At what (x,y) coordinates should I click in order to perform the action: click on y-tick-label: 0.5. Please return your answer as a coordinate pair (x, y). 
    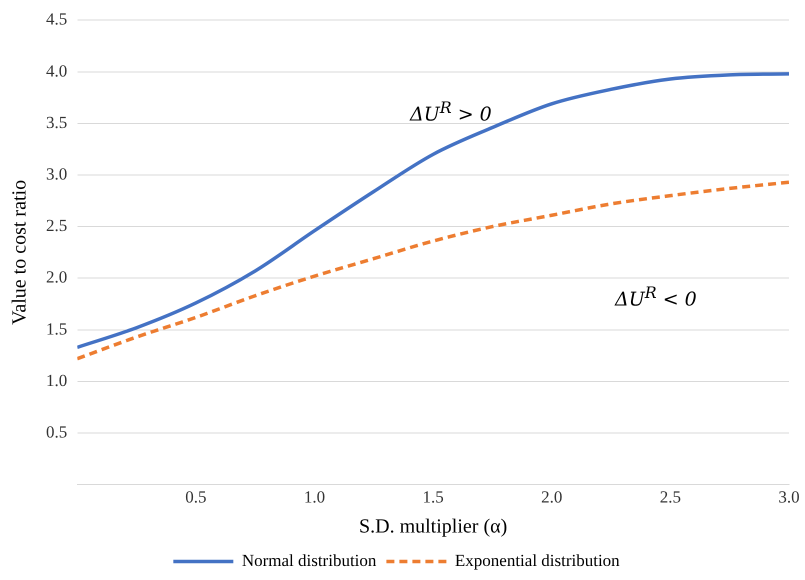
    Looking at the image, I should click on (57, 432).